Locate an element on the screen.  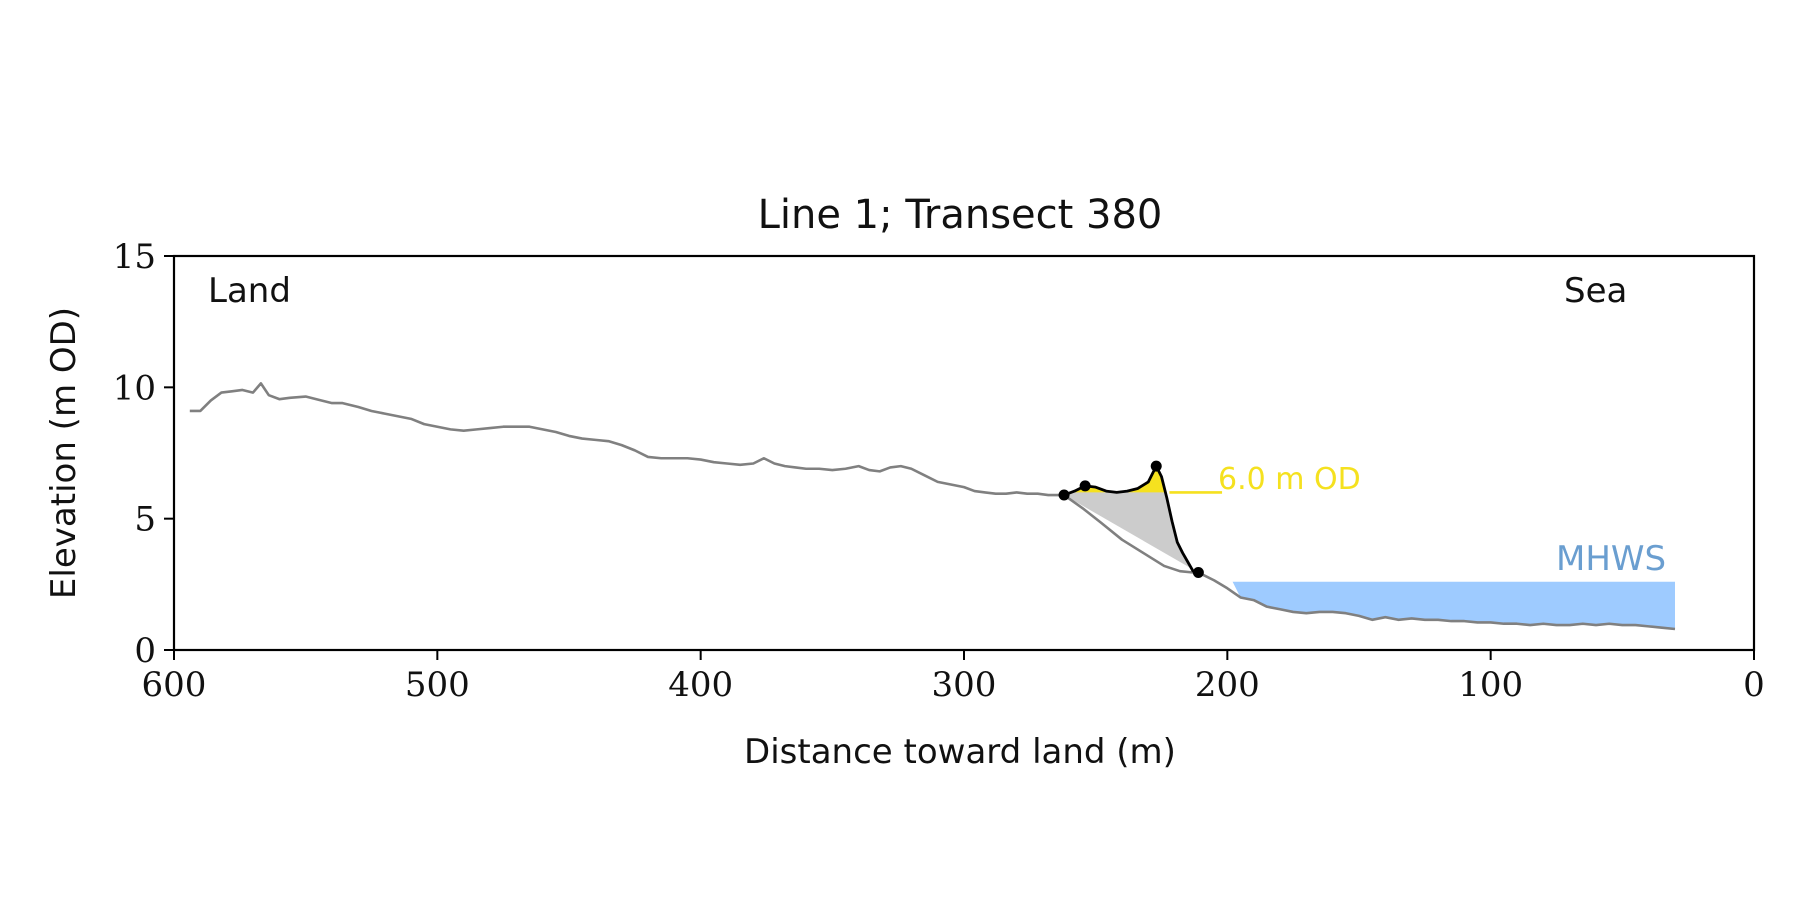
feature-series-line is located at coordinates (1131, 519).